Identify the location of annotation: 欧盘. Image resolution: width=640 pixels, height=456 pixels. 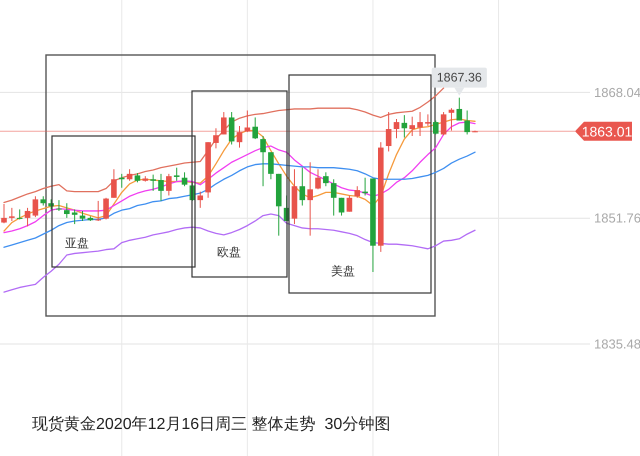
(229, 252).